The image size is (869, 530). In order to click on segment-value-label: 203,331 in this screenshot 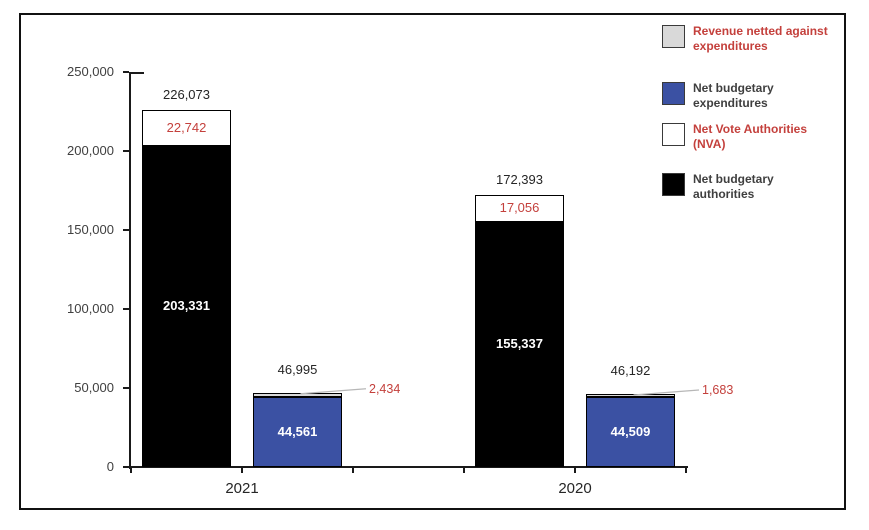, I will do `click(186, 306)`.